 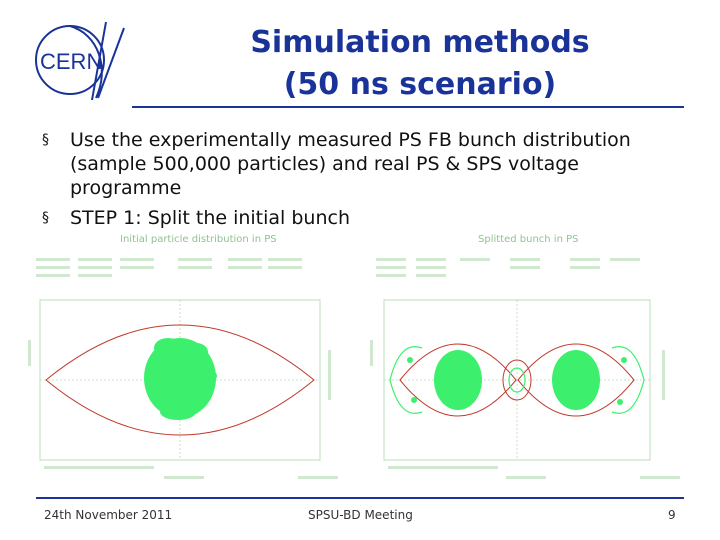 I want to click on slide-title: Simulation methods (50 ns scenario), so click(x=420, y=64).